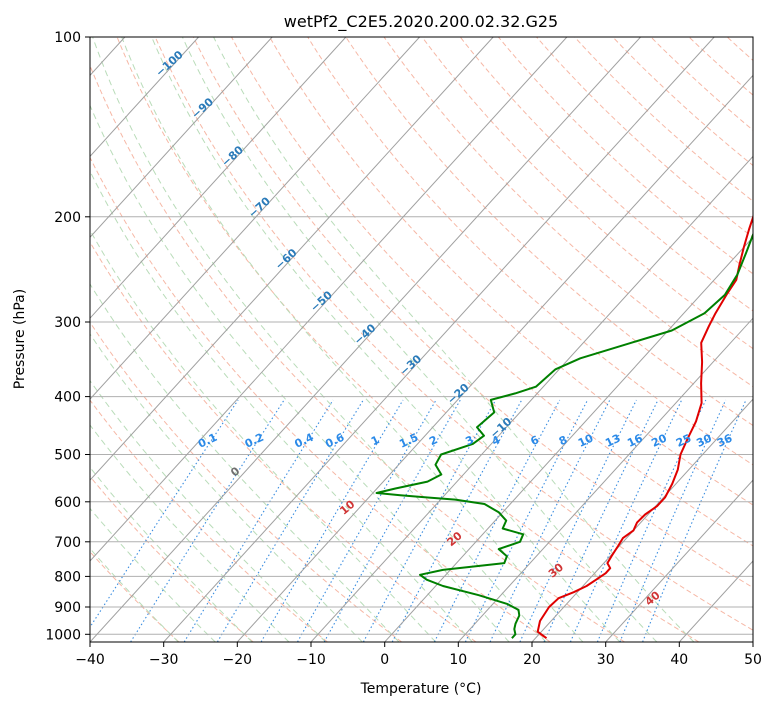 The height and width of the screenshot is (708, 775). Describe the element at coordinates (421, 689) in the screenshot. I see `x-axis-title: Temperature (°C)` at that location.